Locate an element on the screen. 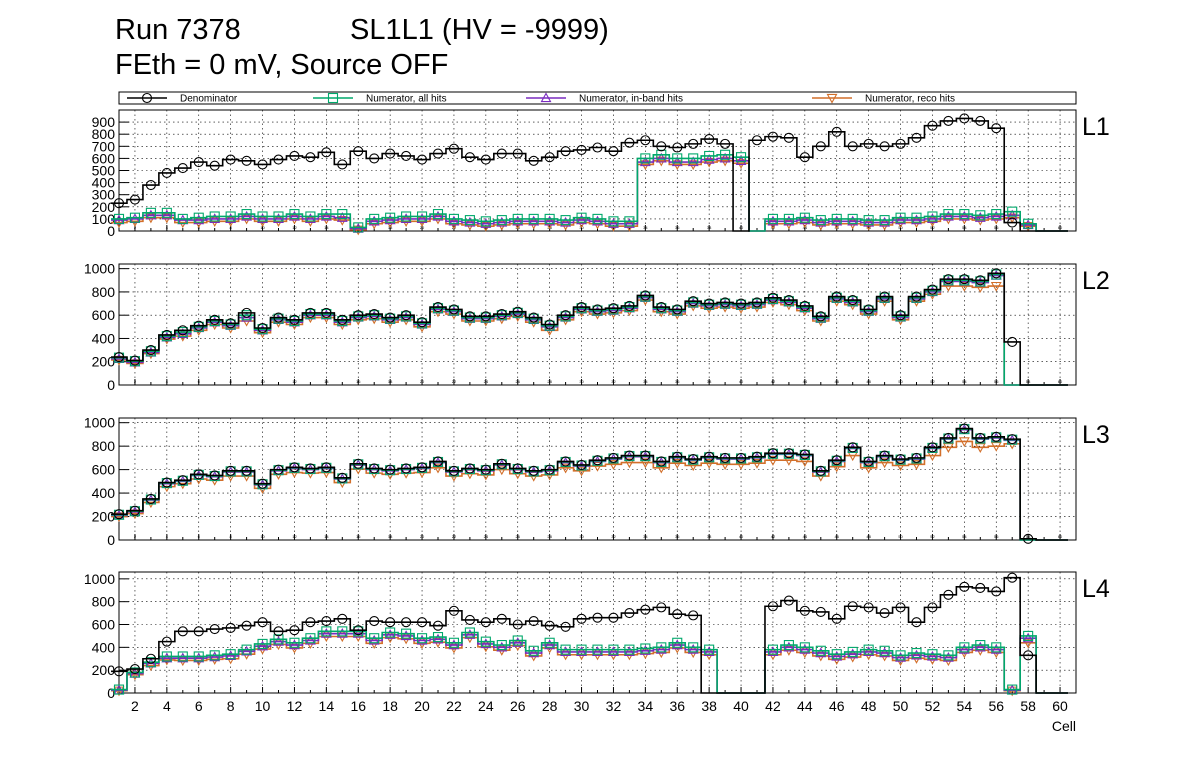 The width and height of the screenshot is (1196, 772). x-tick-label-small: 42 is located at coordinates (773, 536).